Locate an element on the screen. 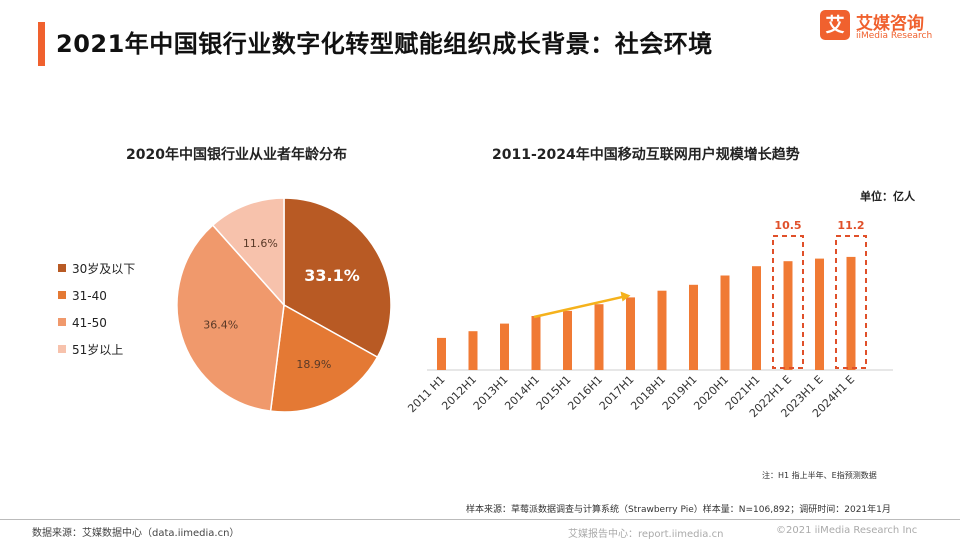 This screenshot has height=540, width=960. logo-name-en: iiMedia Research is located at coordinates (894, 36).